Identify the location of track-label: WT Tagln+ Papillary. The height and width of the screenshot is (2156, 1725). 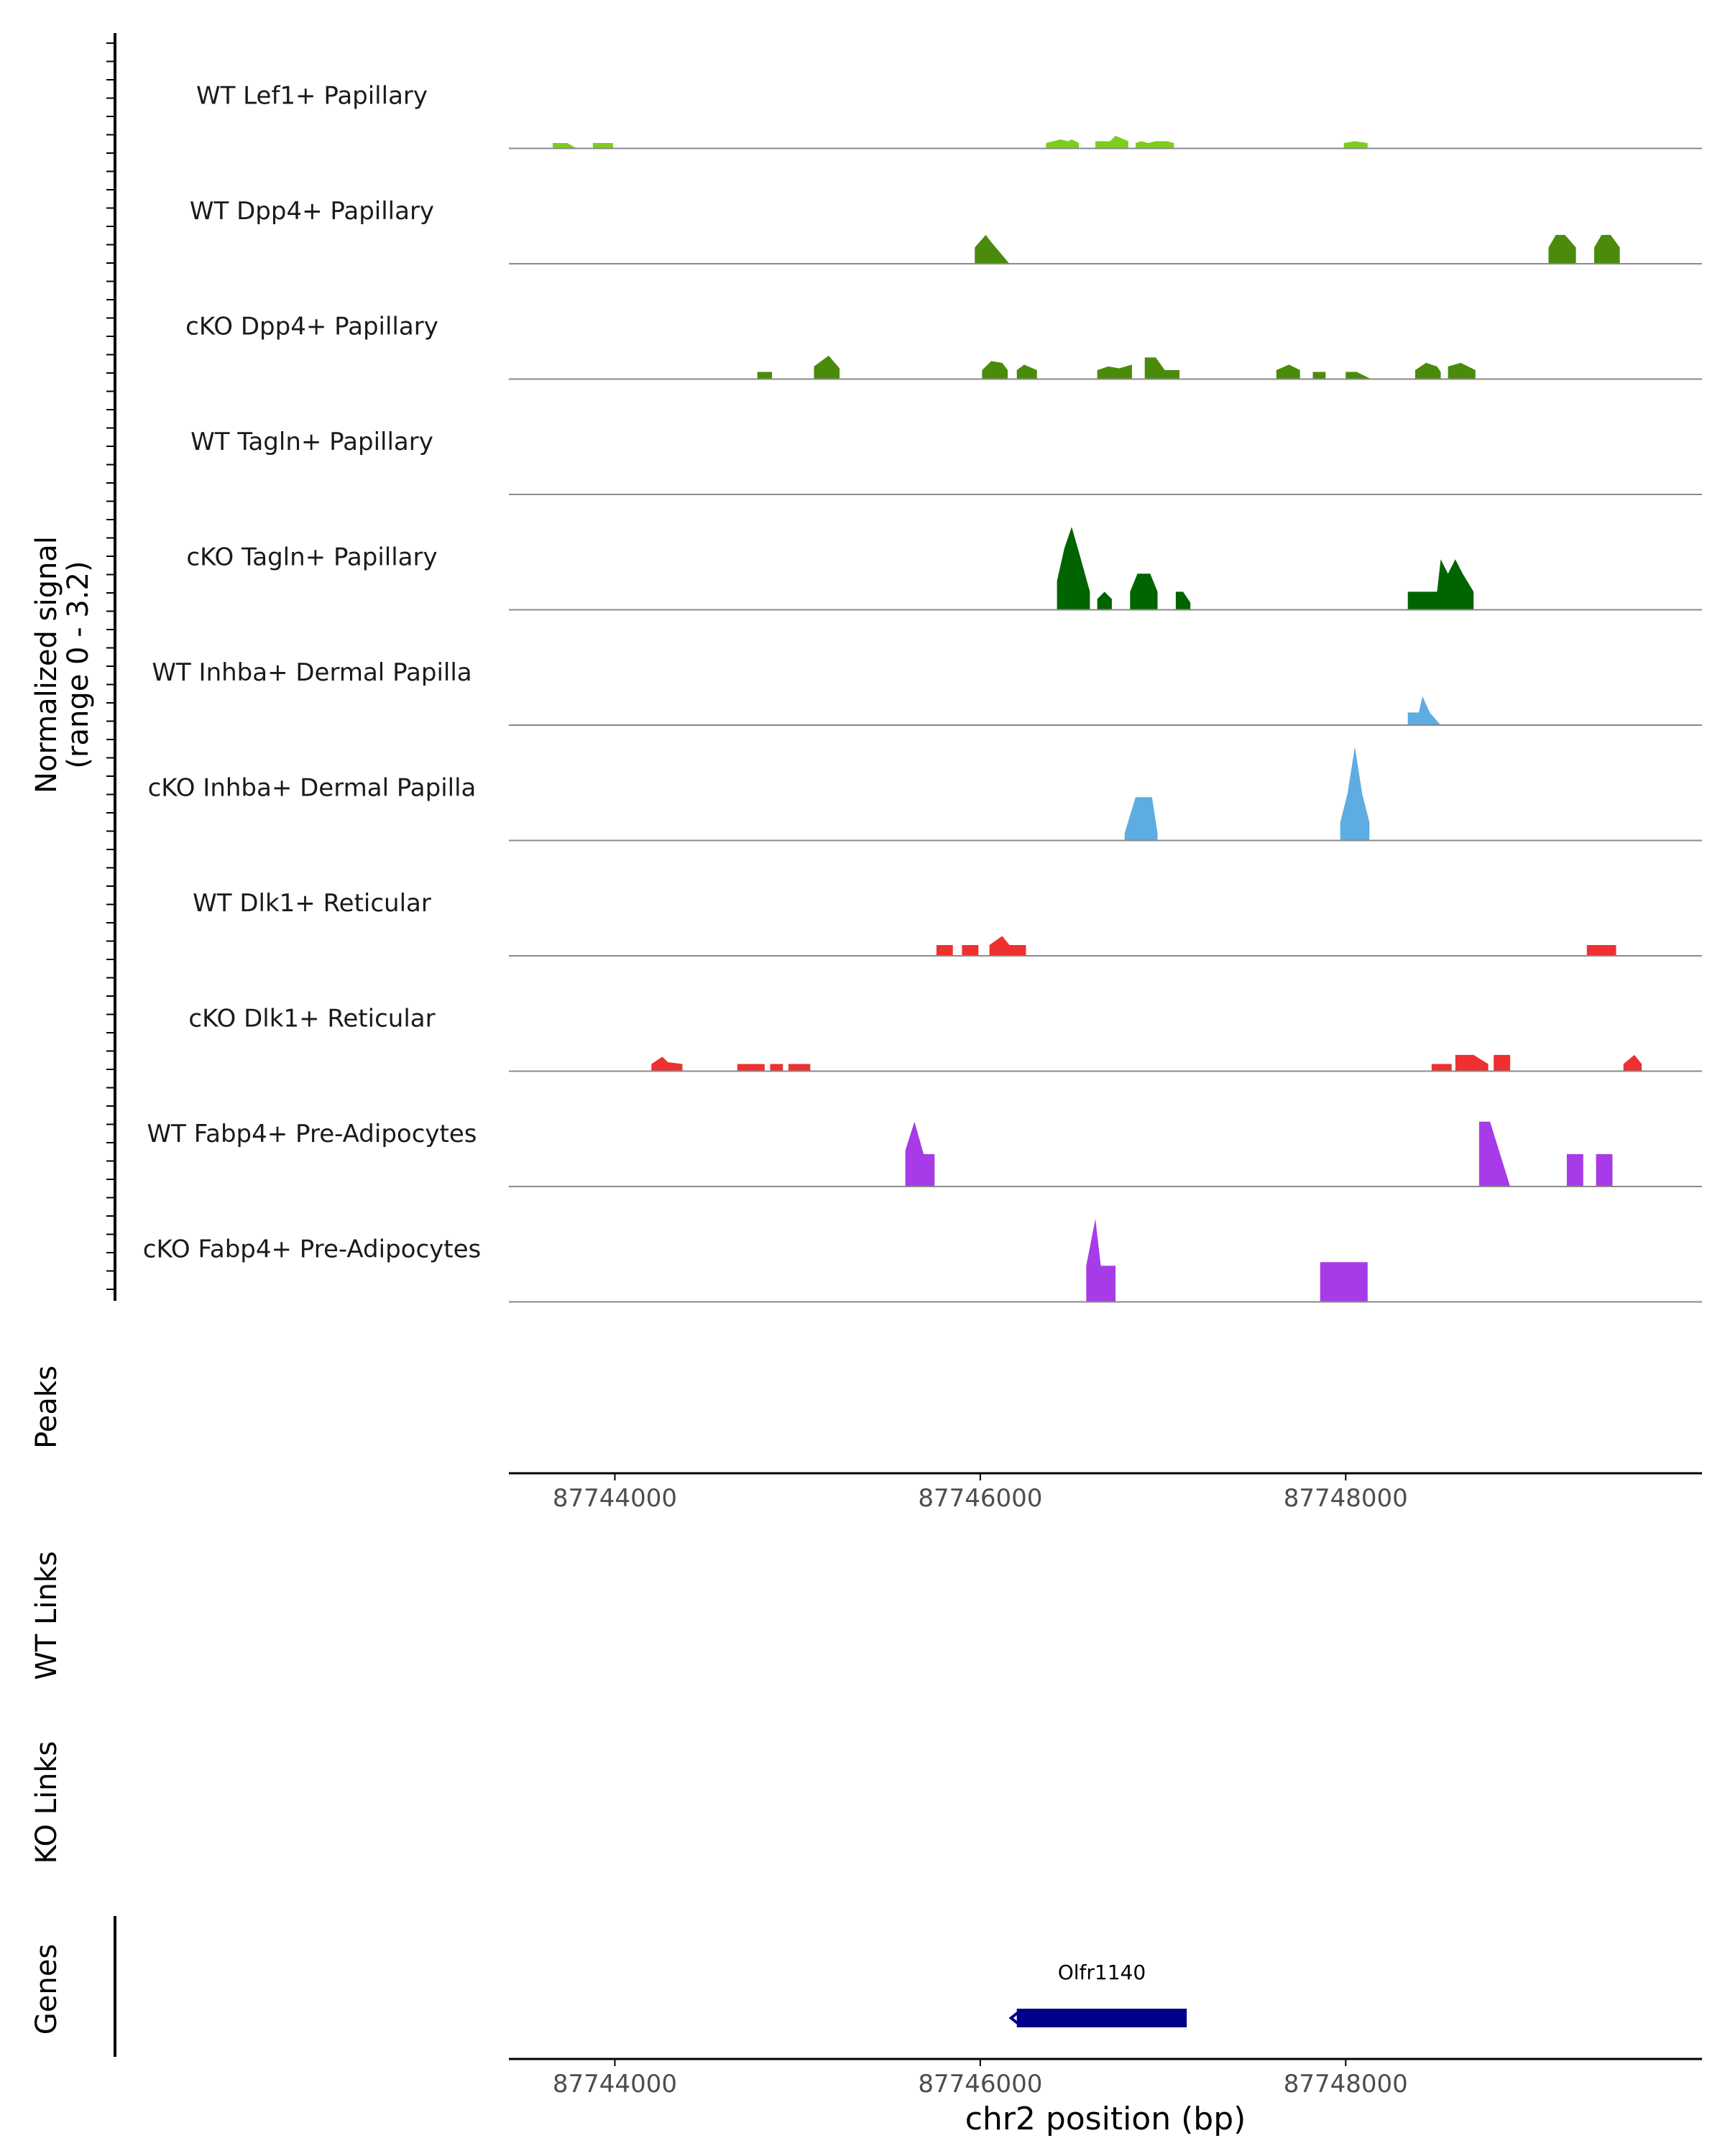
(311, 442).